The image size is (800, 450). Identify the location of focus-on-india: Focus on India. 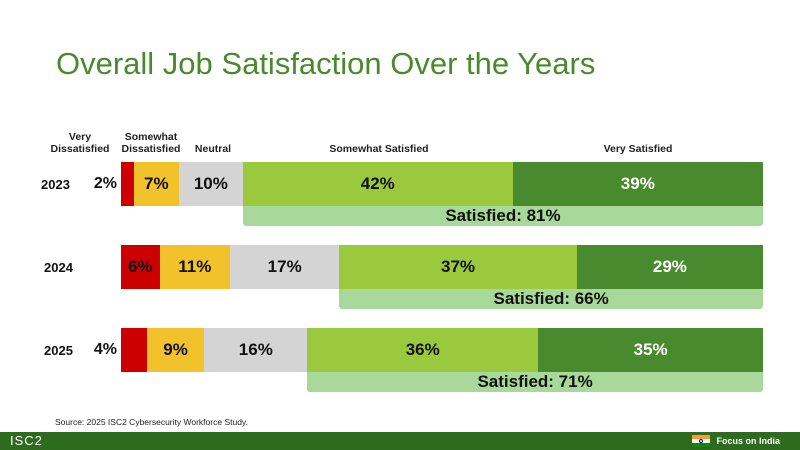
(736, 441).